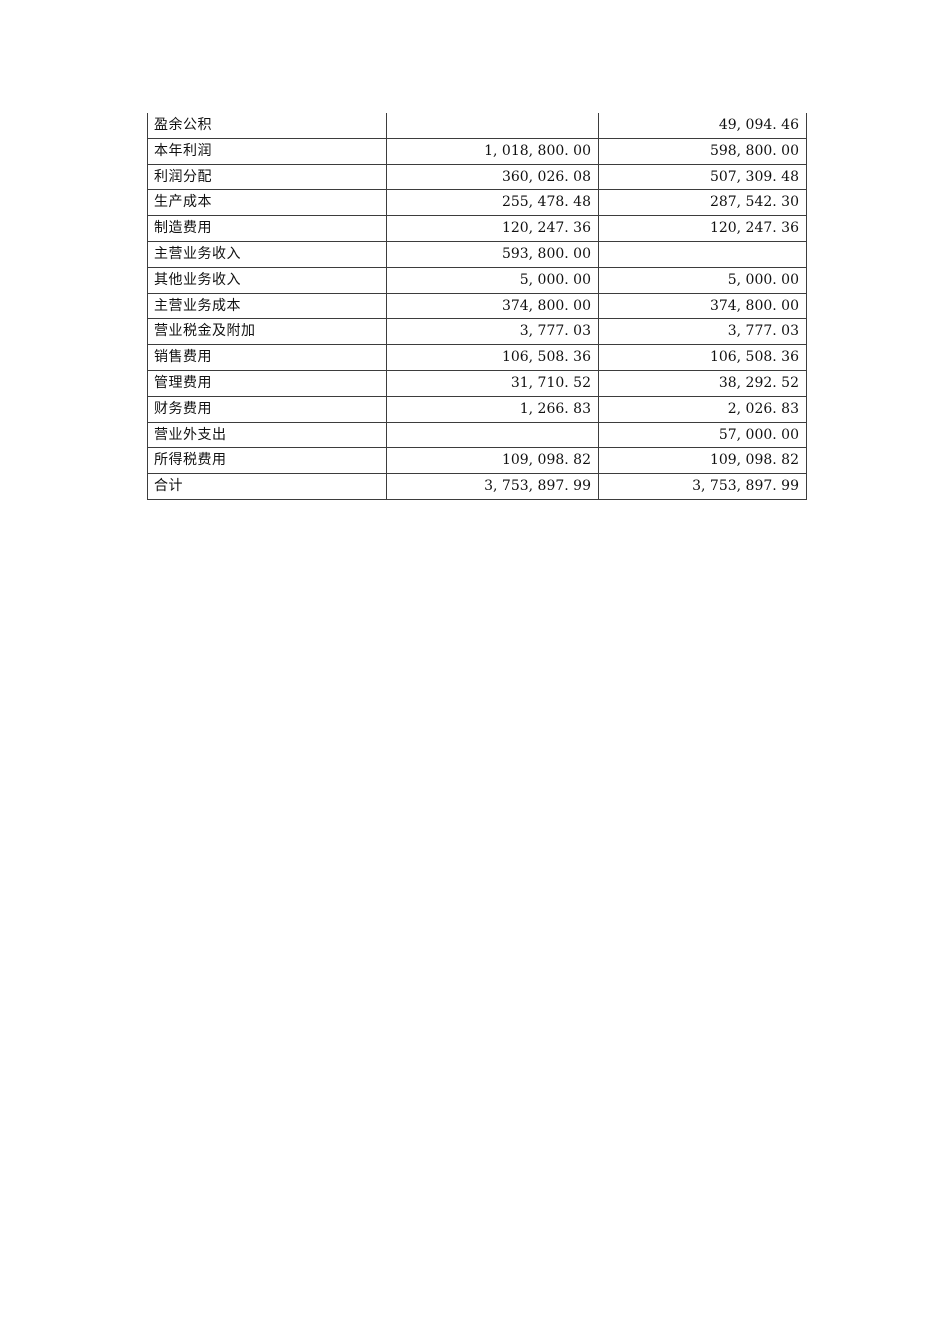 The height and width of the screenshot is (1344, 950). Describe the element at coordinates (267, 177) in the screenshot. I see `account-name-cell: 利润分配` at that location.